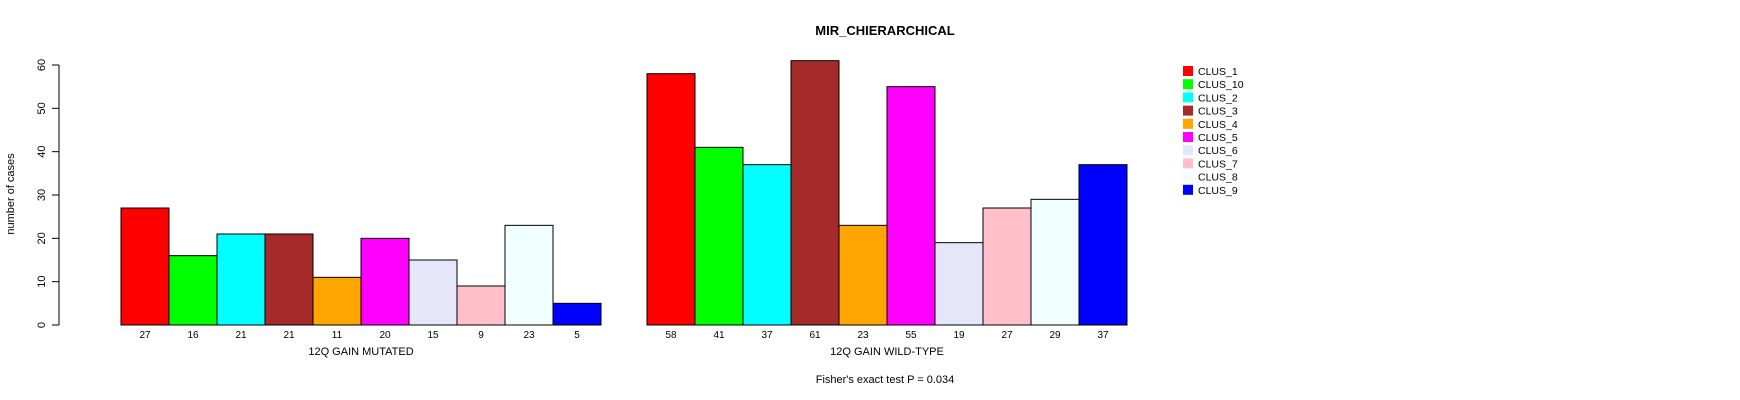  I want to click on legend-label: CLUS_6, so click(1218, 151).